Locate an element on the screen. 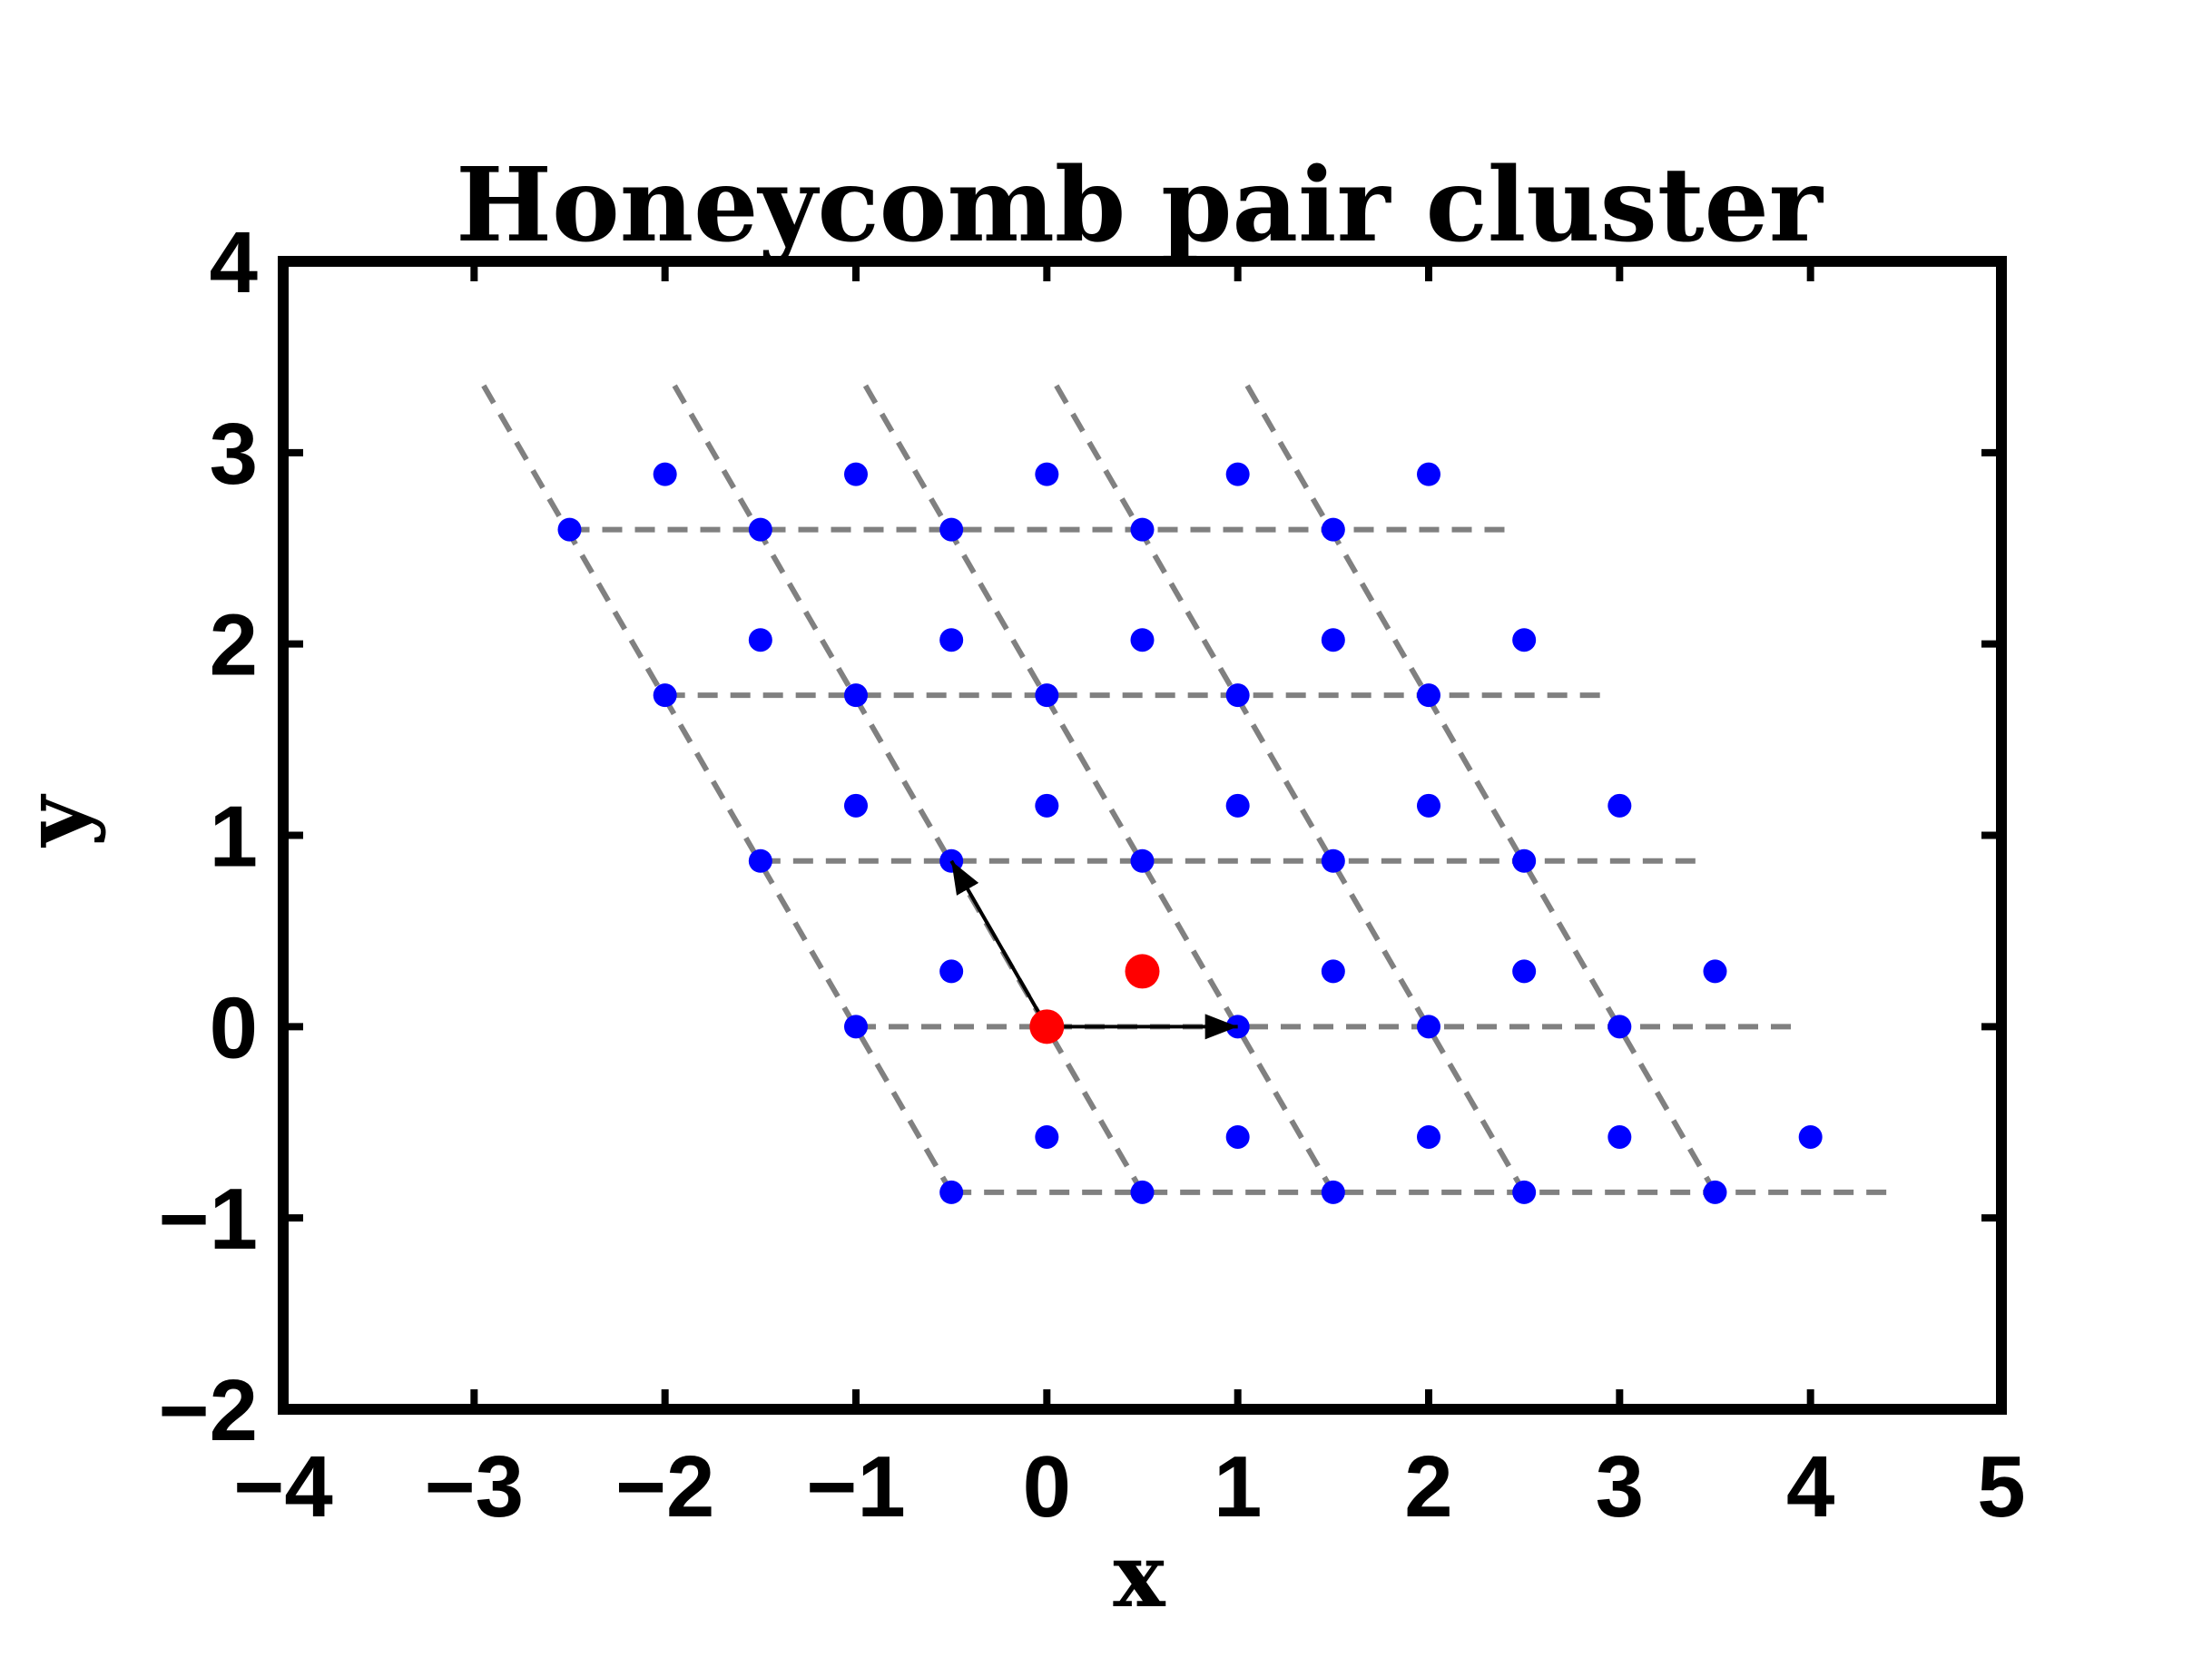 Image resolution: width=2212 pixels, height=1667 pixels. x-tick-label: 5 is located at coordinates (2001, 1486).